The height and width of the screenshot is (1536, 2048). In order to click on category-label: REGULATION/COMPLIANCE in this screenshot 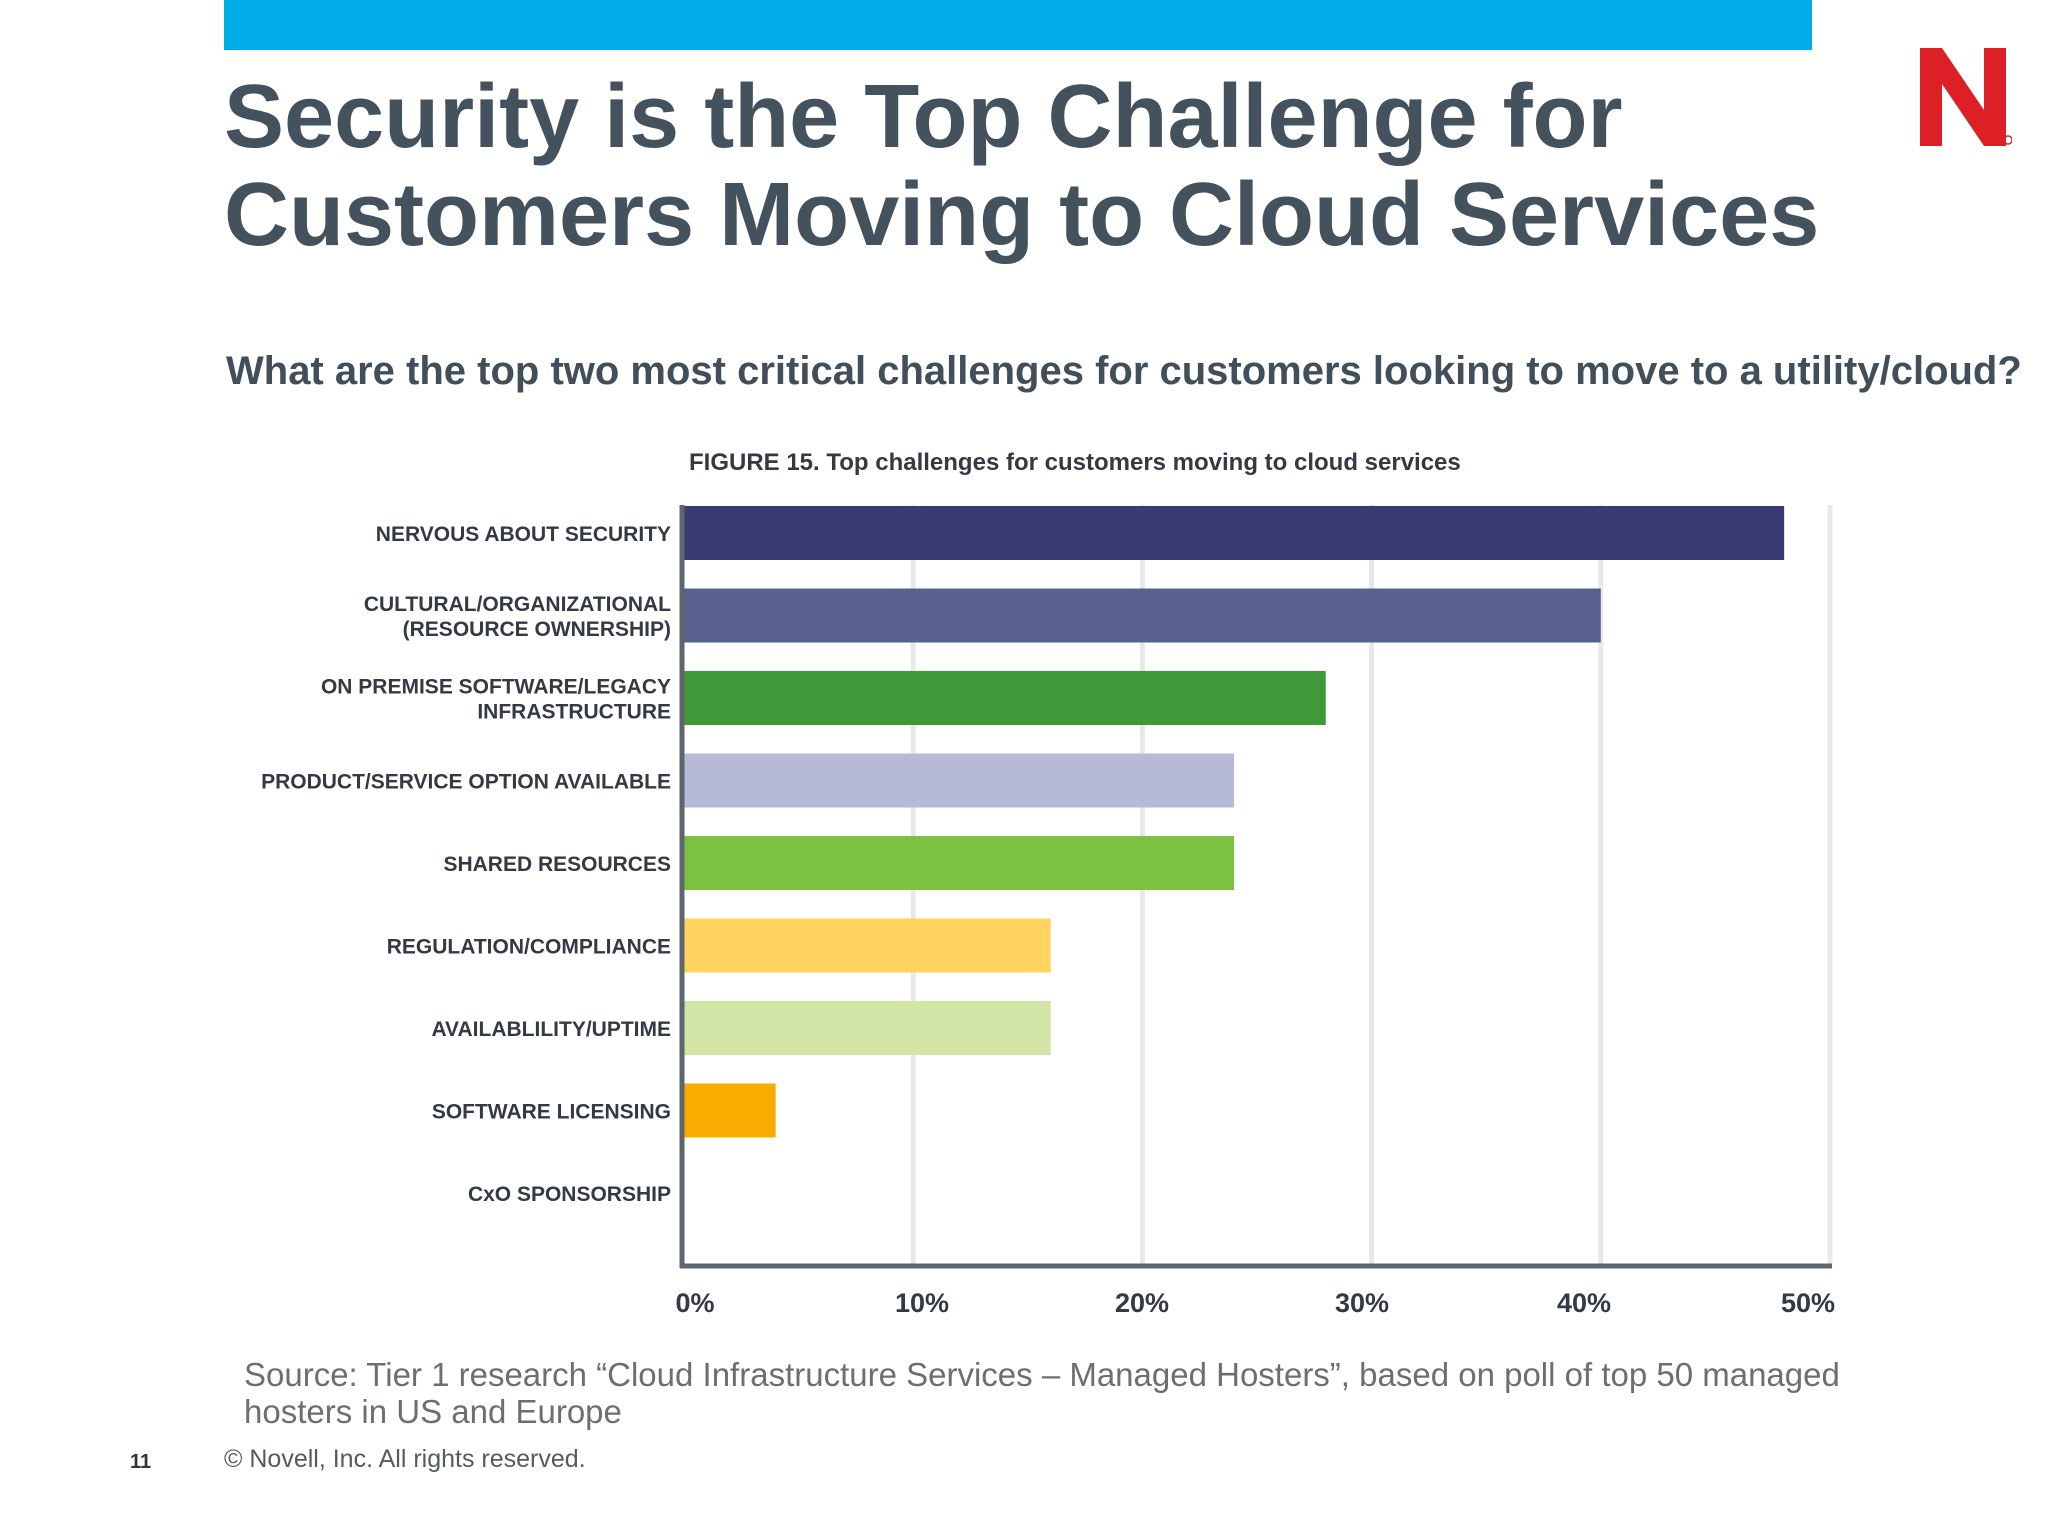, I will do `click(529, 947)`.